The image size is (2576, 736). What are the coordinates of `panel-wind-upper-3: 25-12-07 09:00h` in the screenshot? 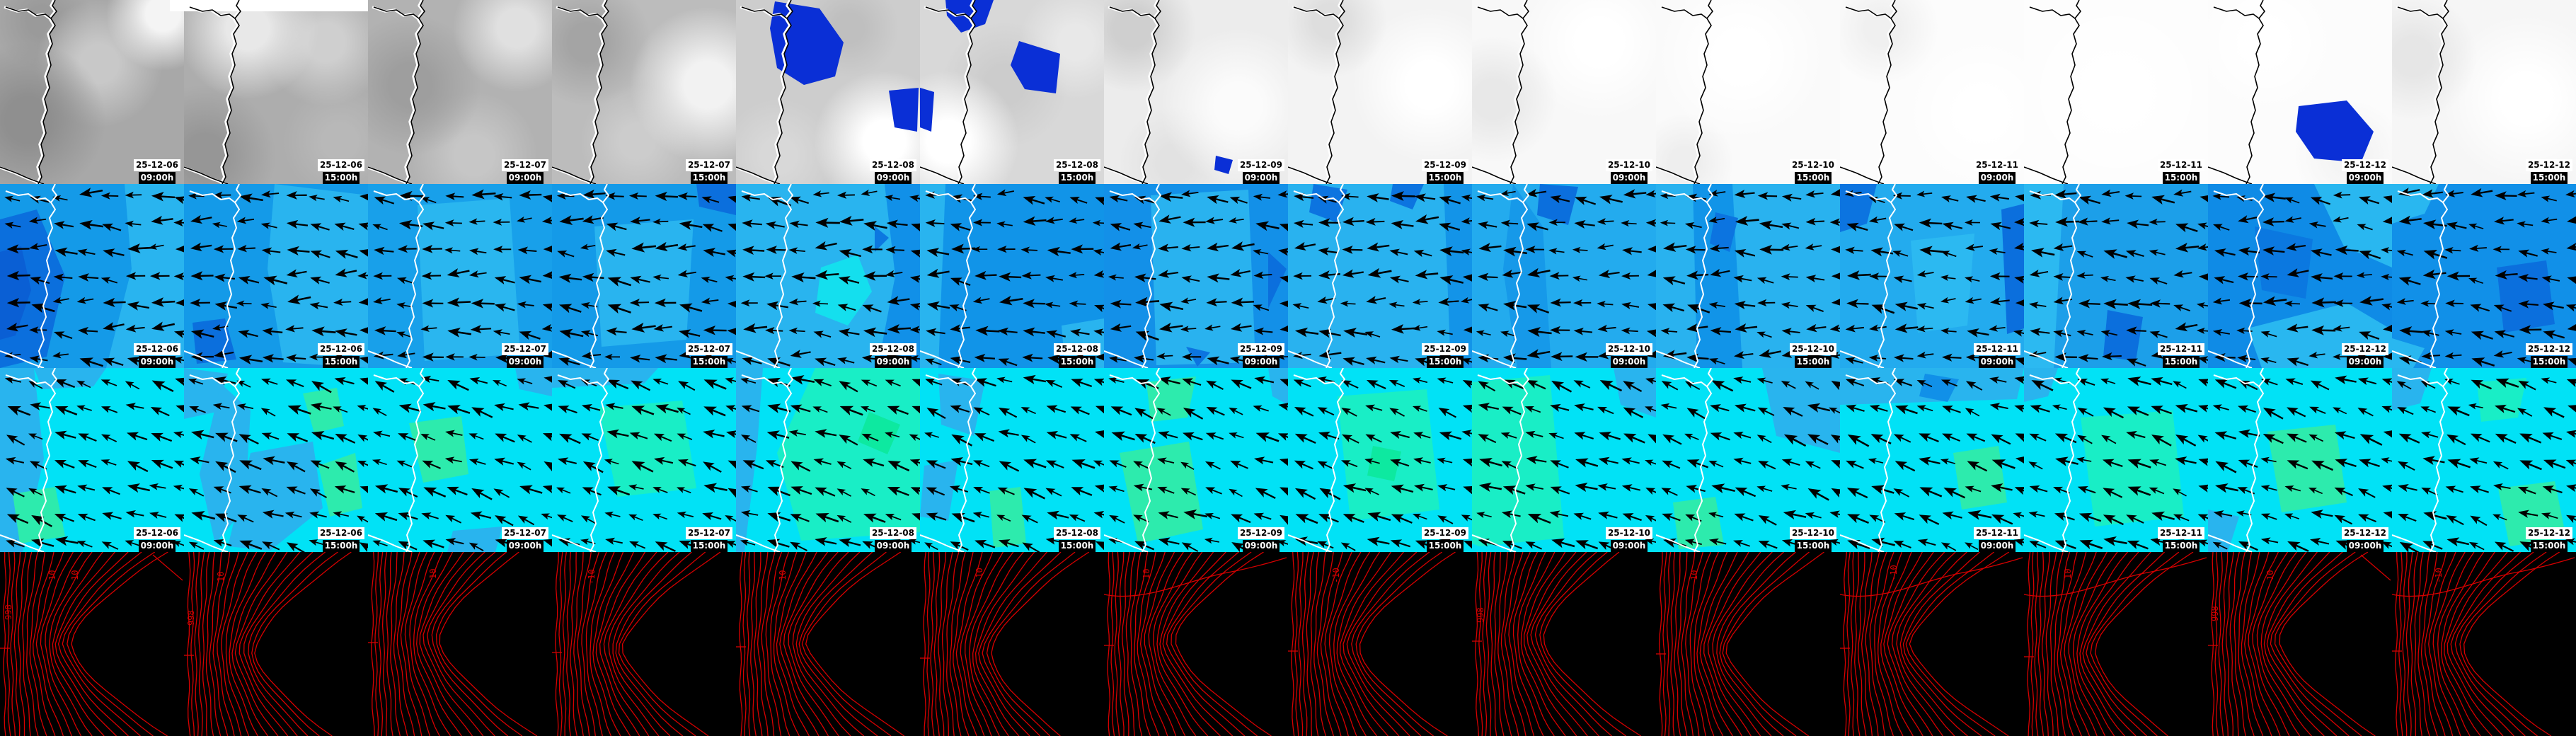 It's located at (460, 276).